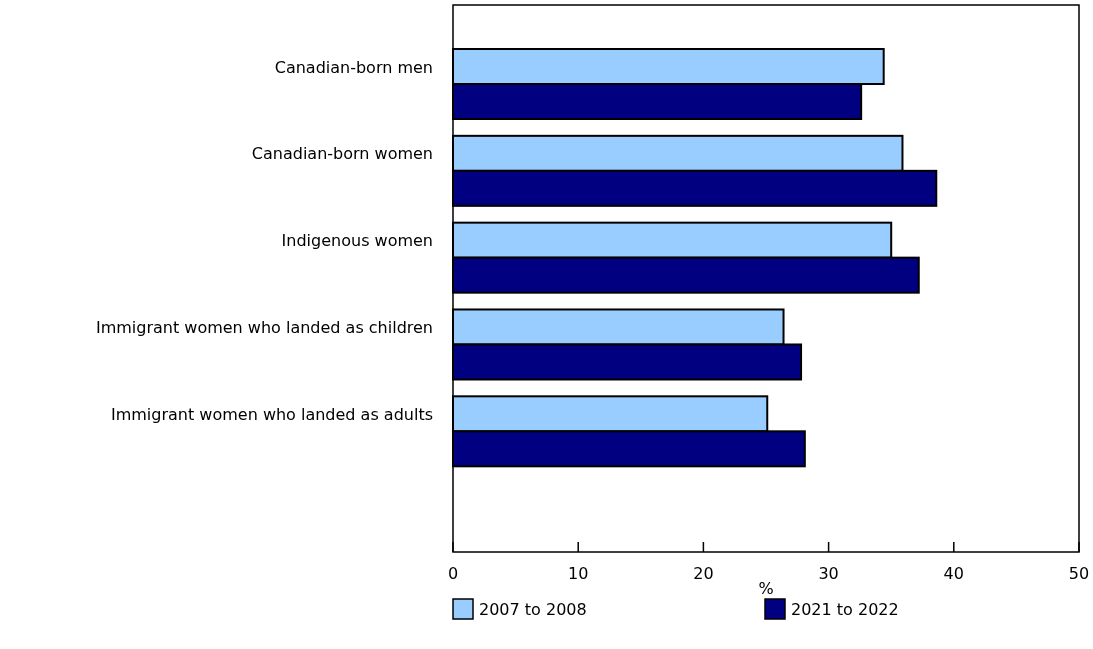 Image resolution: width=1093 pixels, height=649 pixels. What do you see at coordinates (703, 573) in the screenshot?
I see `x-tick-label: 20` at bounding box center [703, 573].